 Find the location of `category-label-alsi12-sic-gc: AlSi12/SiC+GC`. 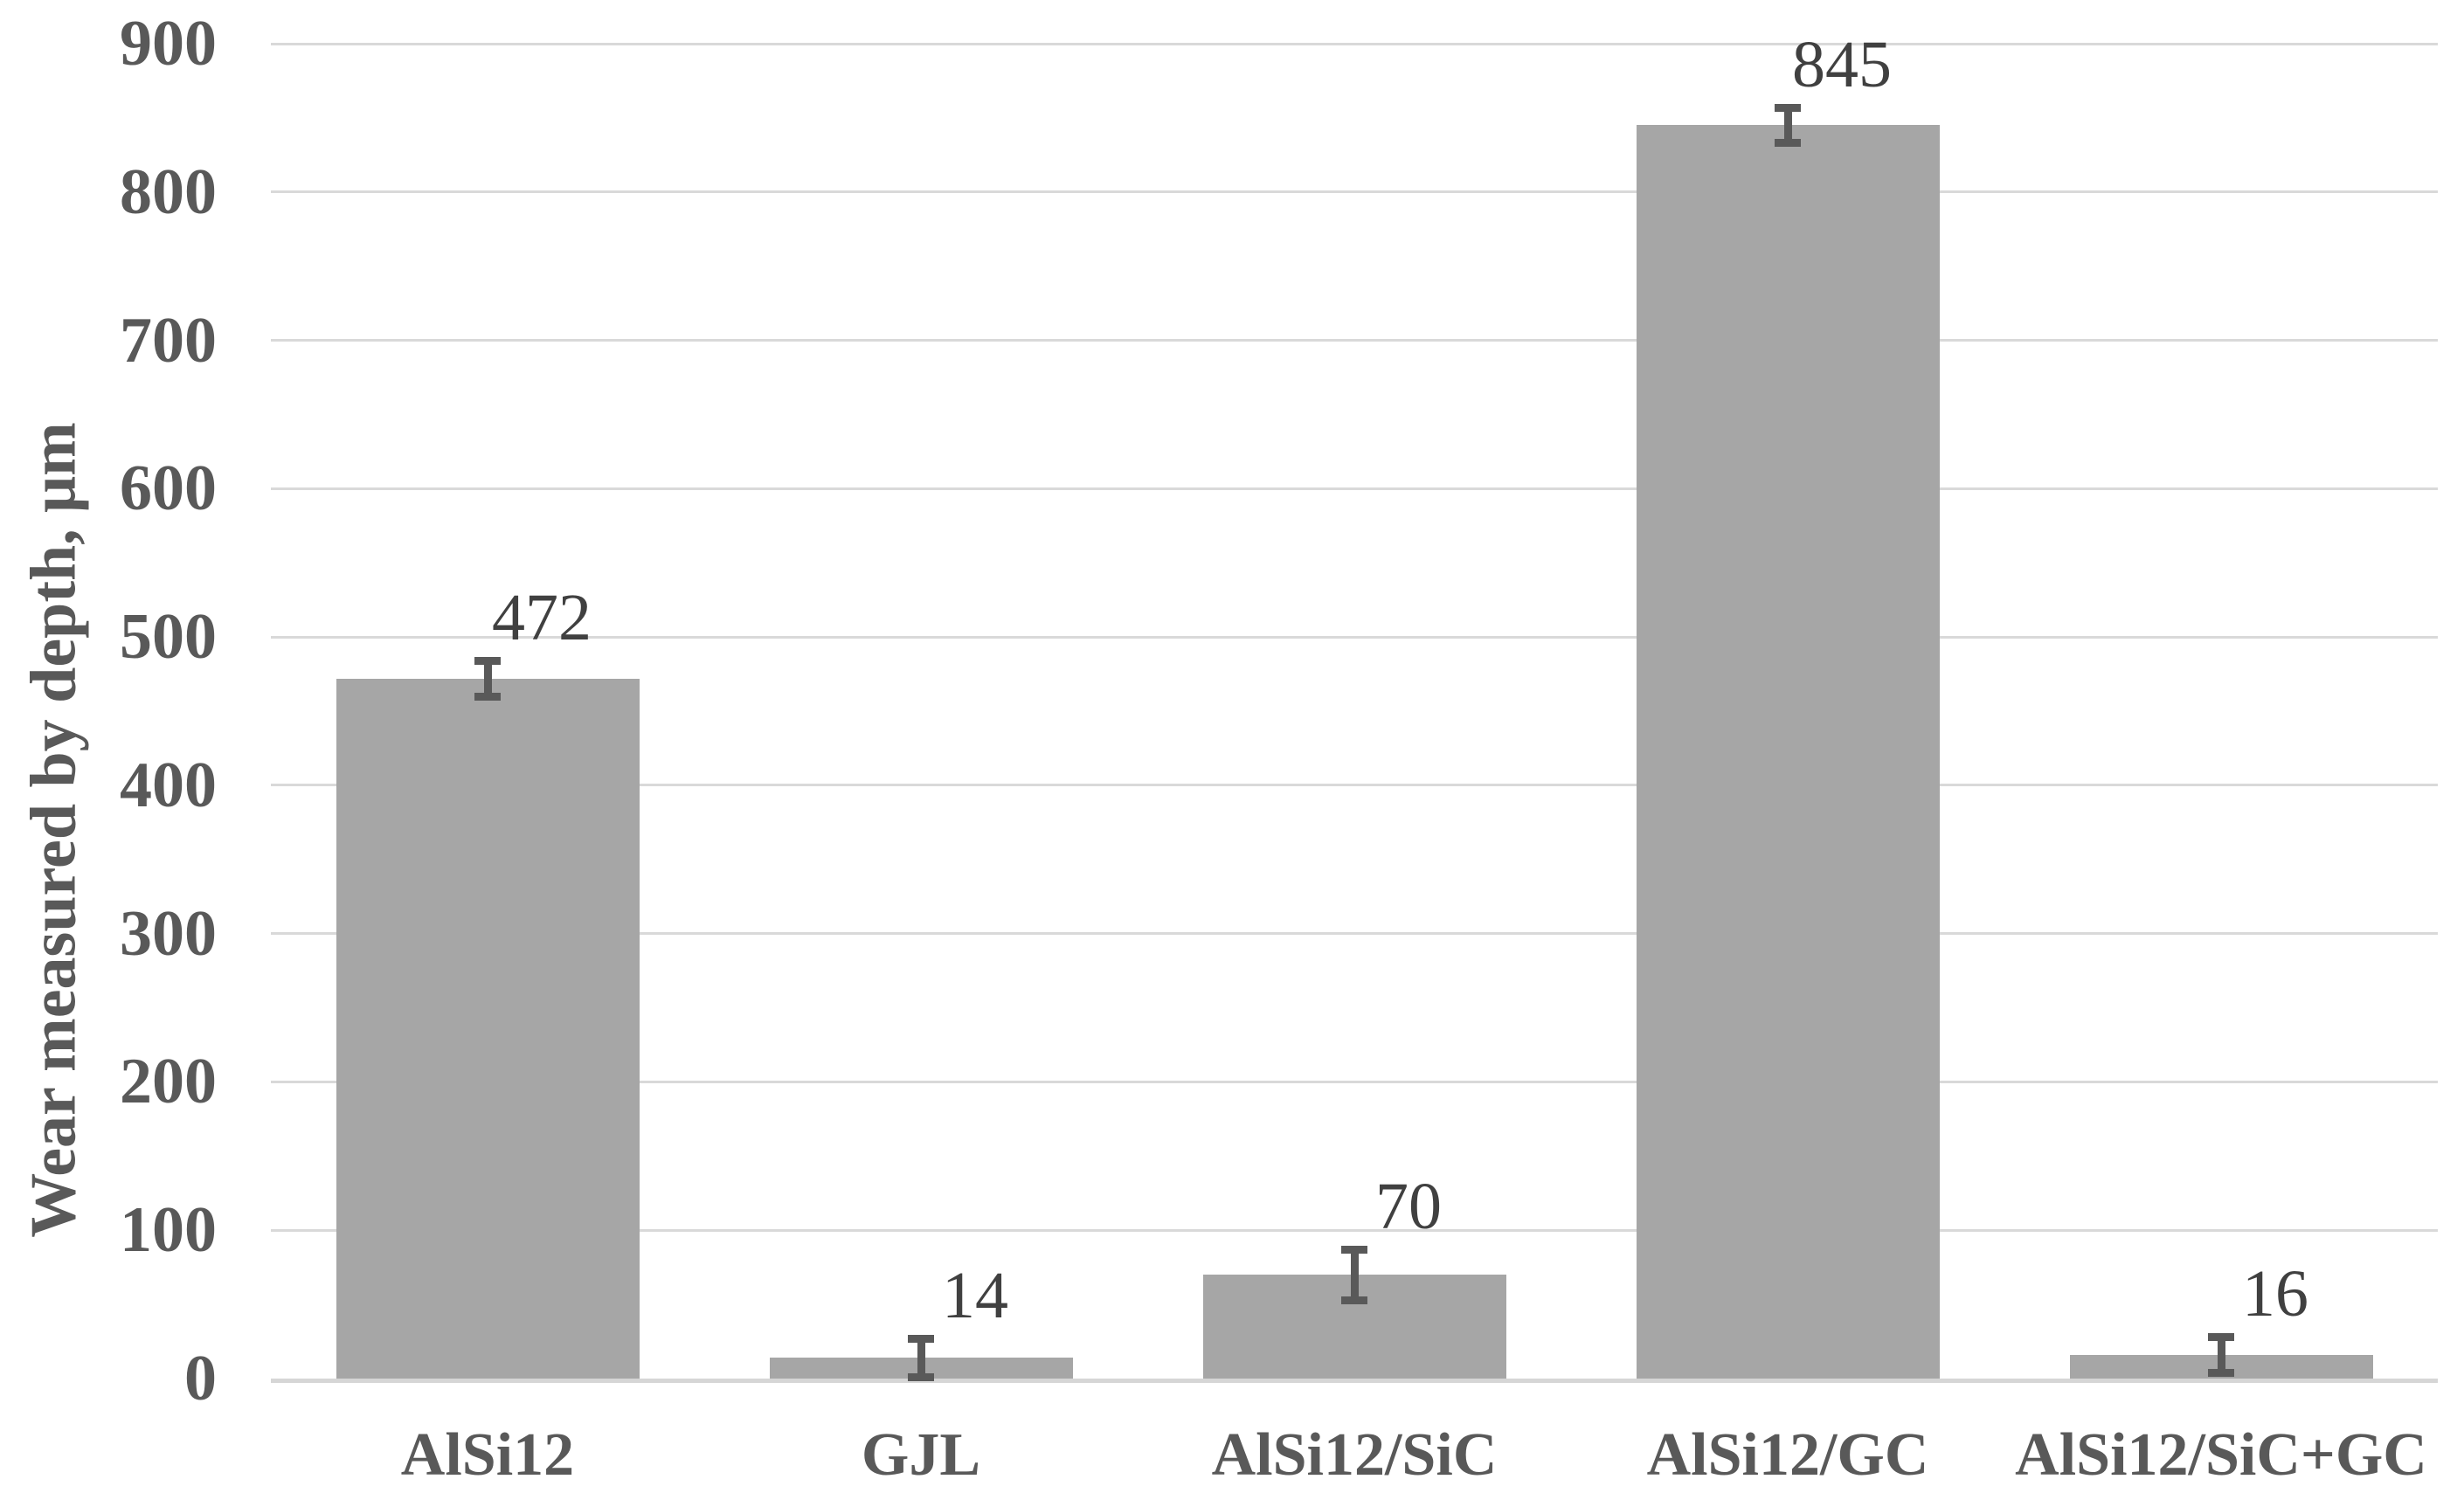

category-label-alsi12-sic-gc: AlSi12/SiC+GC is located at coordinates (2221, 1455).